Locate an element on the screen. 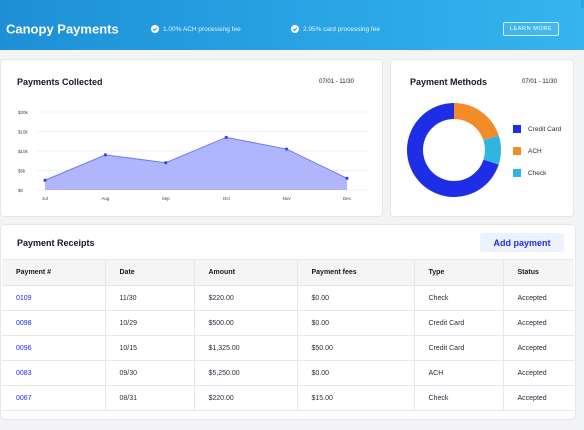  table-row: 0109 11/30 $220.00 $0.00 Check Accepted is located at coordinates (288, 298).